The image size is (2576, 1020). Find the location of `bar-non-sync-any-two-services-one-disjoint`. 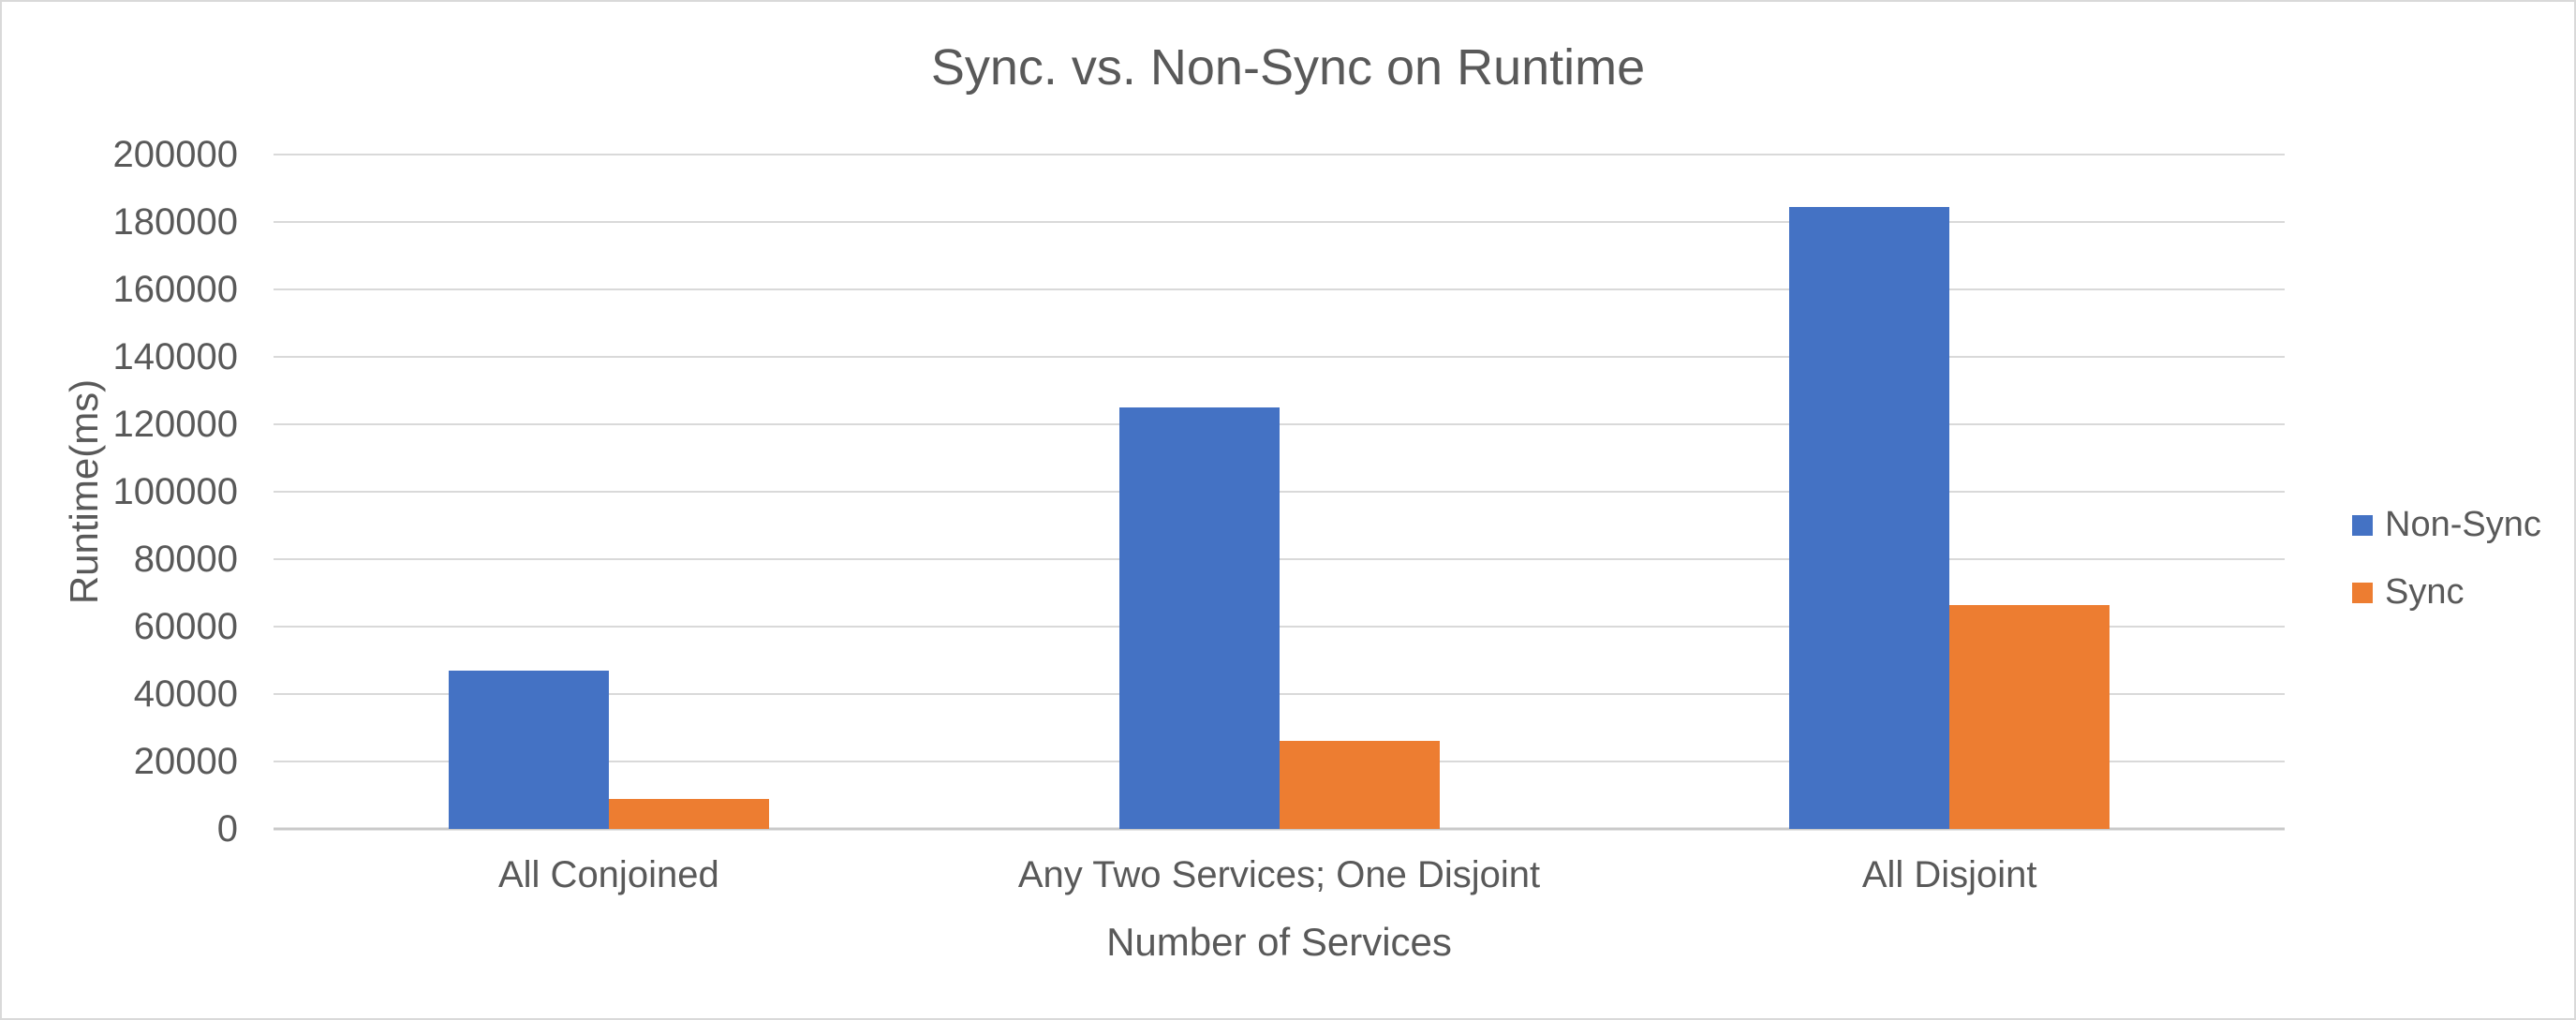

bar-non-sync-any-two-services-one-disjoint is located at coordinates (1199, 618).